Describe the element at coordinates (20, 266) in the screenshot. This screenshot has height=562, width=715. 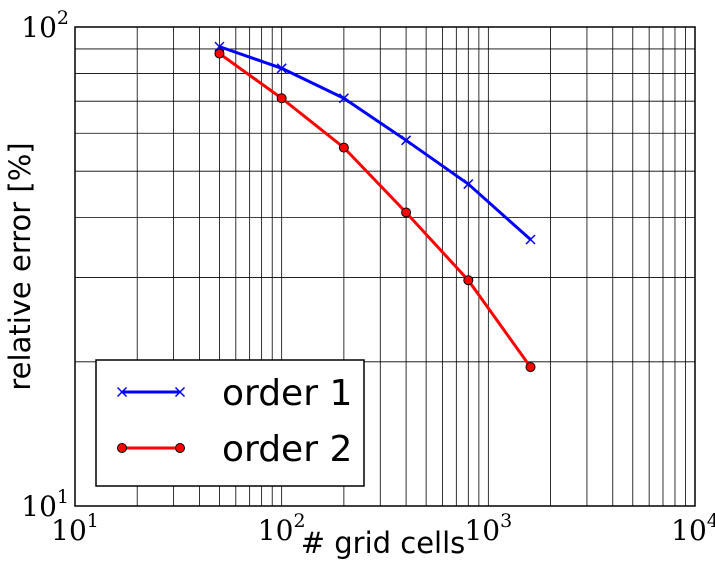
I see `y-axis-title: relative error [%]` at that location.